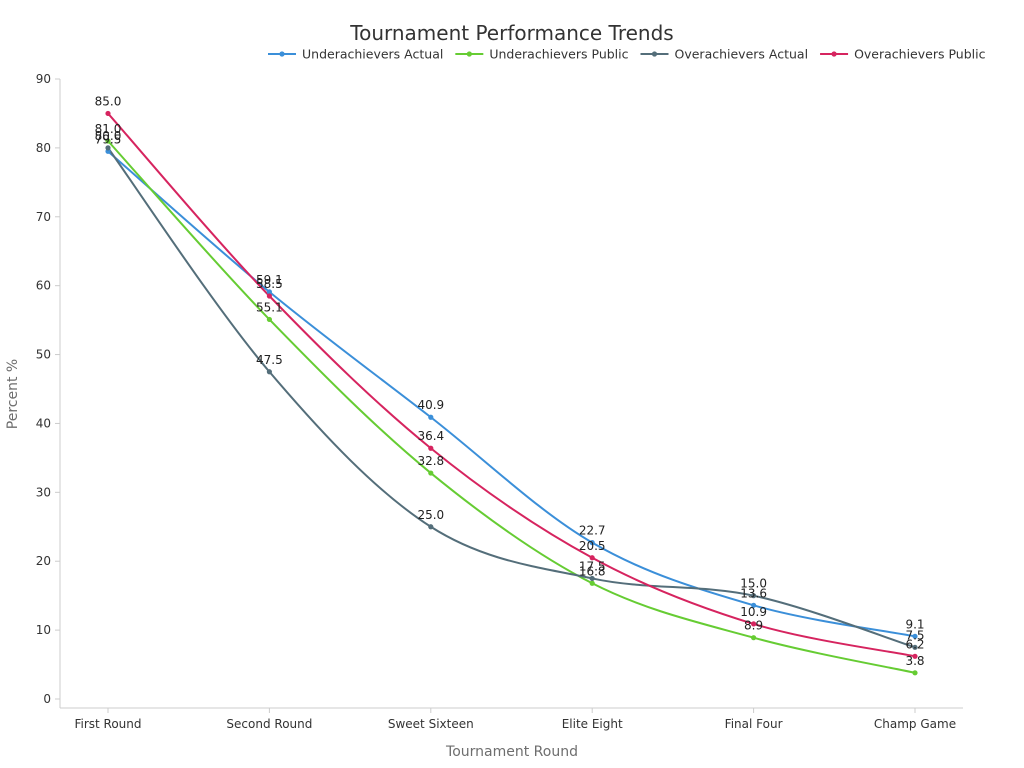 The height and width of the screenshot is (768, 1024). I want to click on x-tick-label: Sweet Sixteen, so click(431, 724).